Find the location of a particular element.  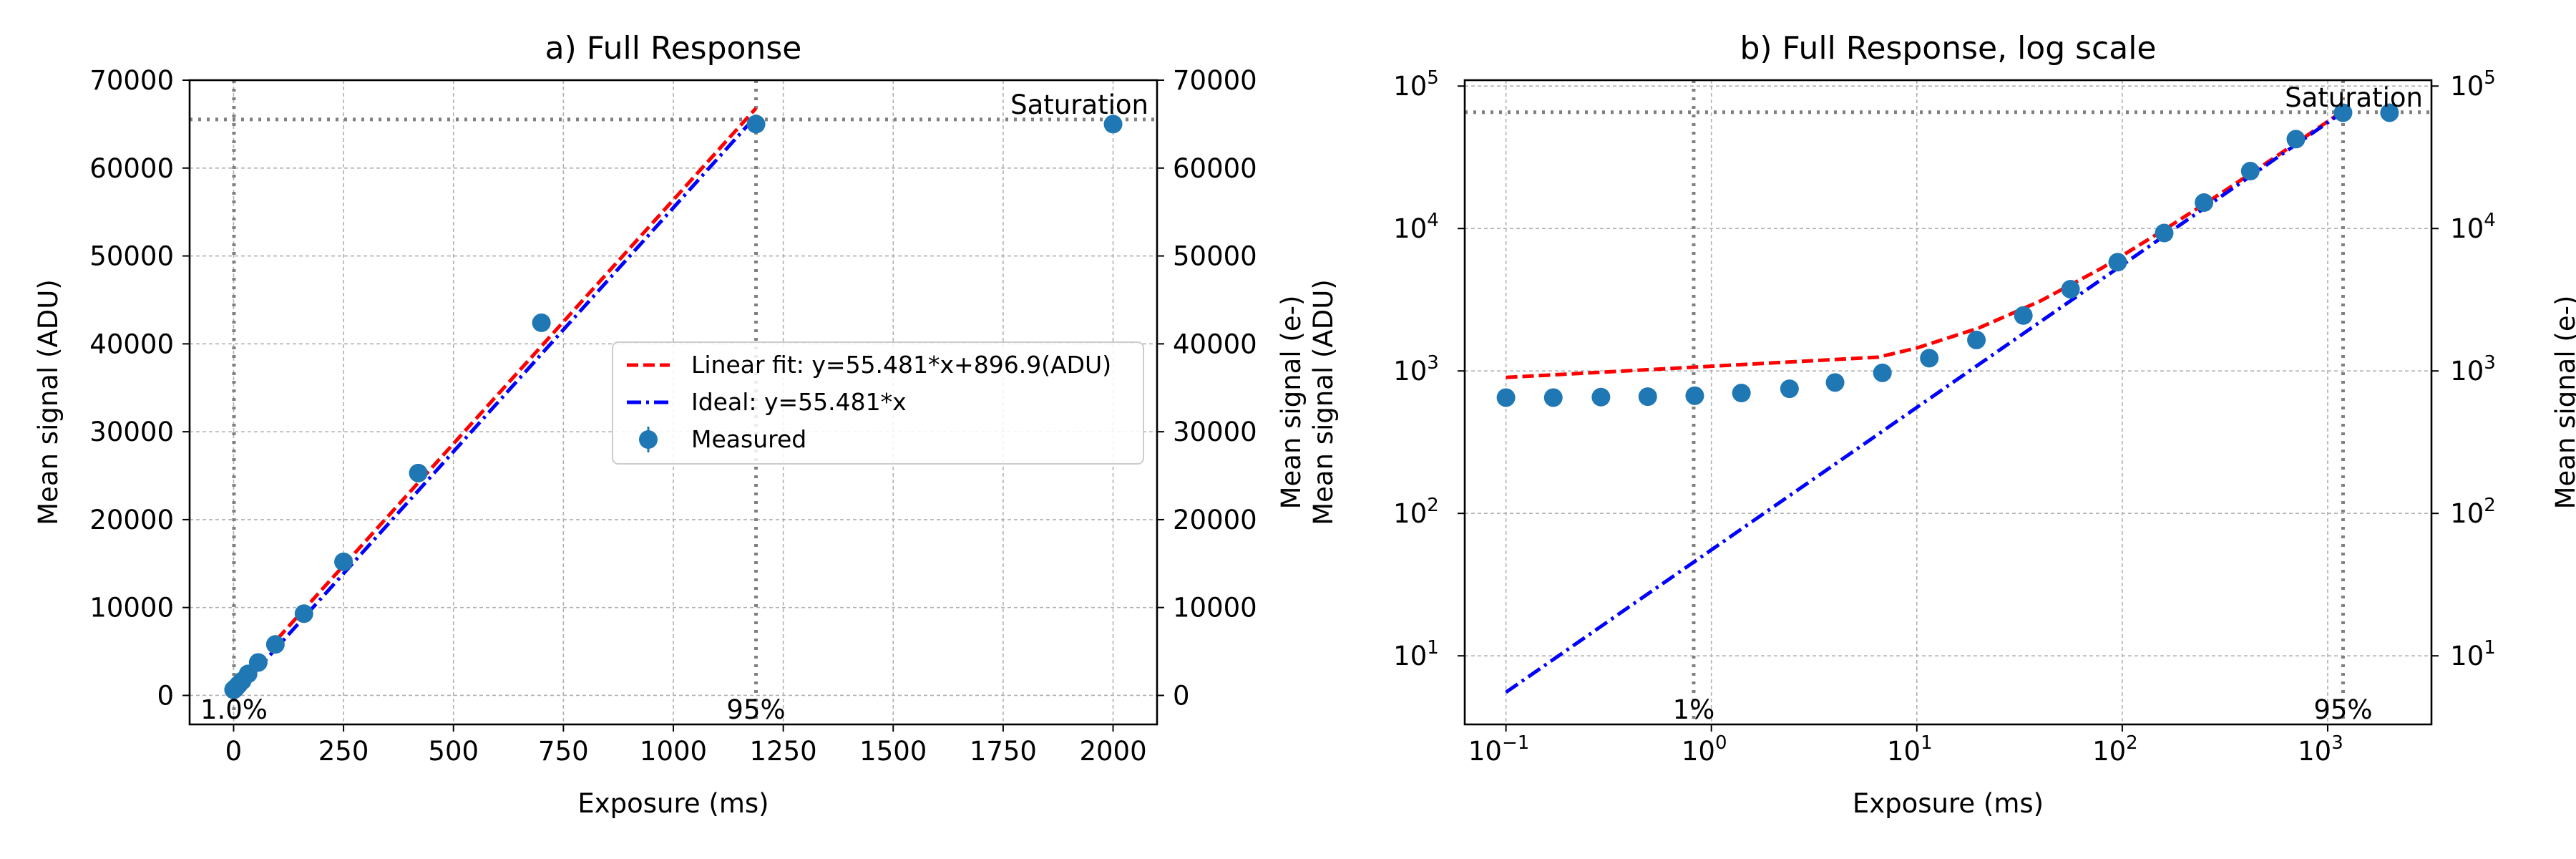

ideal-line is located at coordinates (495, 406).